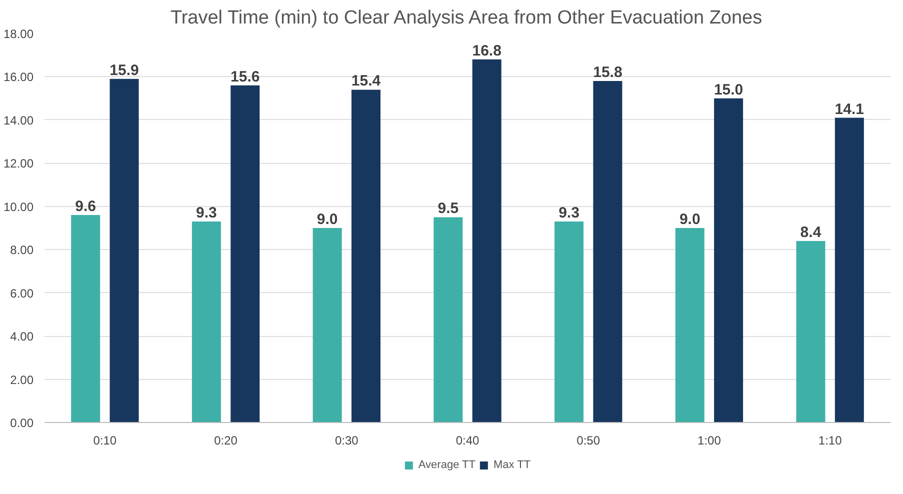  Describe the element at coordinates (607, 73) in the screenshot. I see `data-label: 15.8` at that location.